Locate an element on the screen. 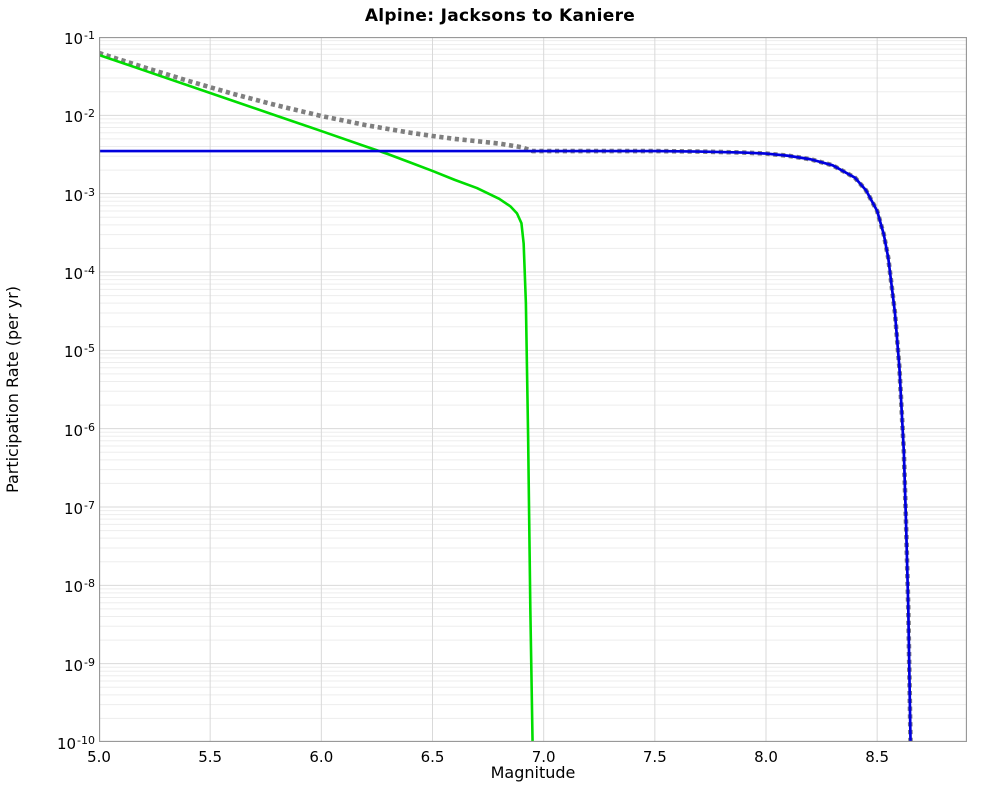 The width and height of the screenshot is (1000, 800). x-tick-label: 8.0 is located at coordinates (766, 757).